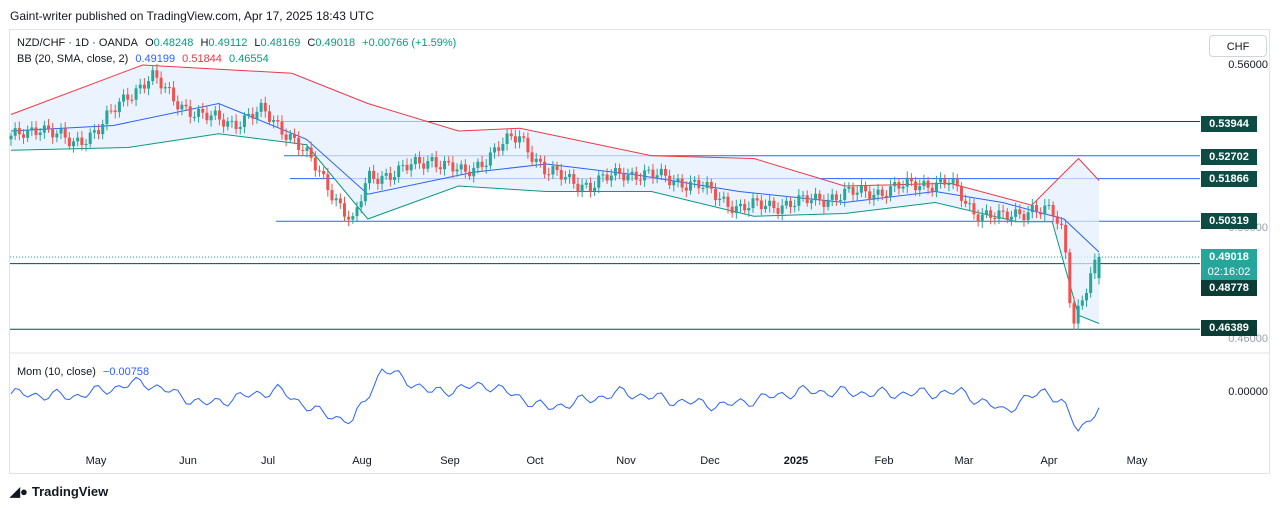 The width and height of the screenshot is (1281, 508). I want to click on time-axis-label: Sep, so click(450, 461).